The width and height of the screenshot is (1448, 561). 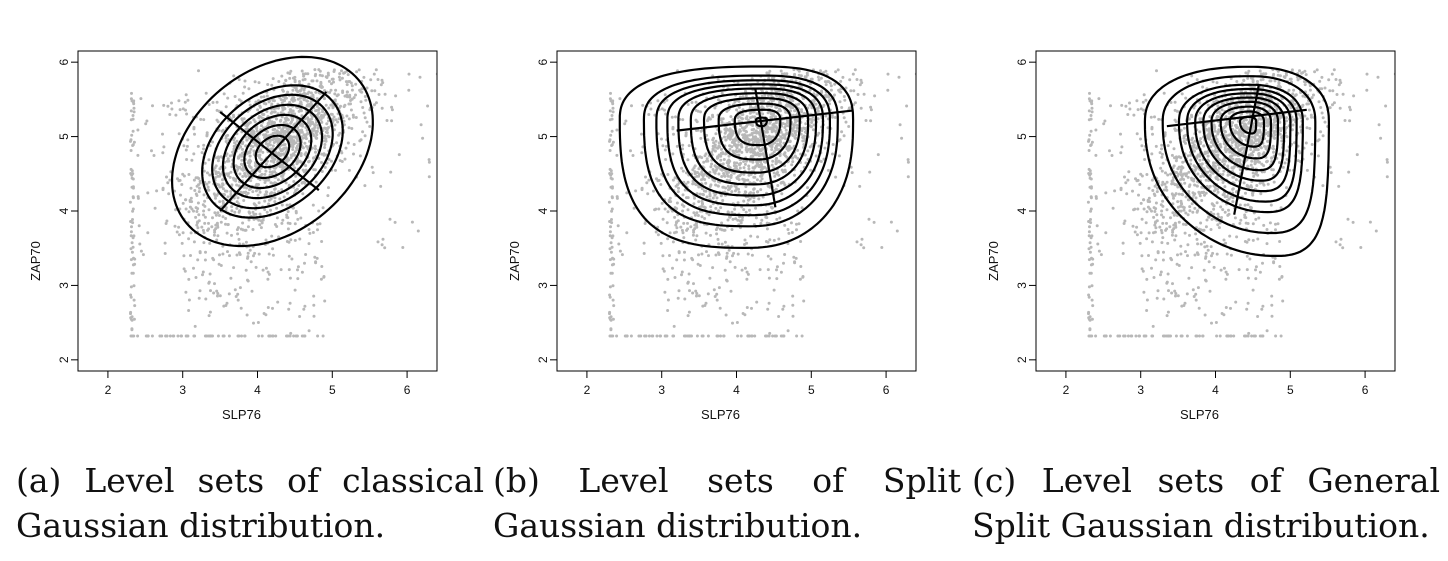 I want to click on x-tick-label: 3, so click(x=182, y=390).